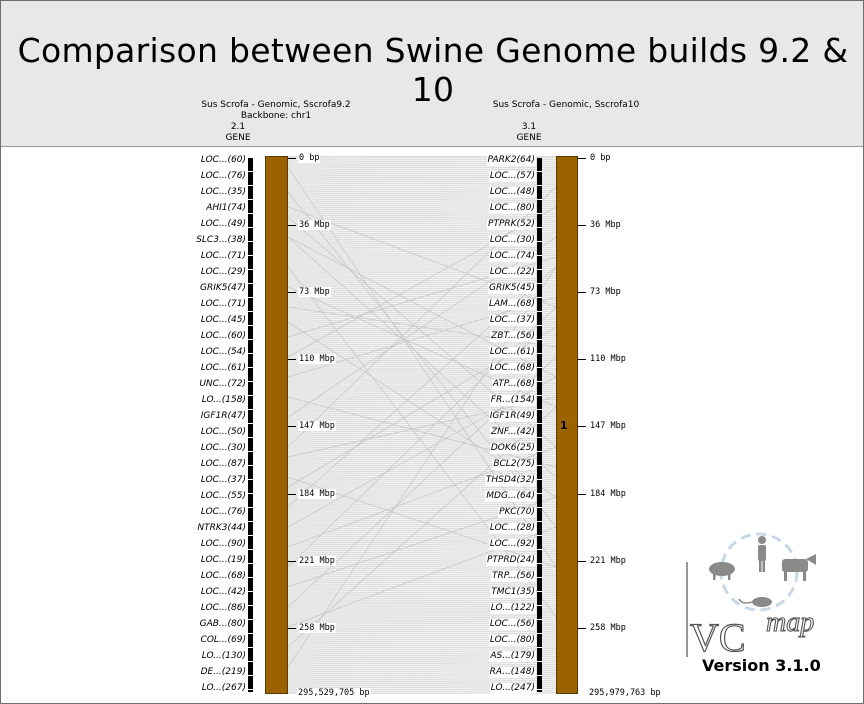 The height and width of the screenshot is (704, 864). Describe the element at coordinates (223, 224) in the screenshot. I see `gene-label: LOC...(49)` at that location.